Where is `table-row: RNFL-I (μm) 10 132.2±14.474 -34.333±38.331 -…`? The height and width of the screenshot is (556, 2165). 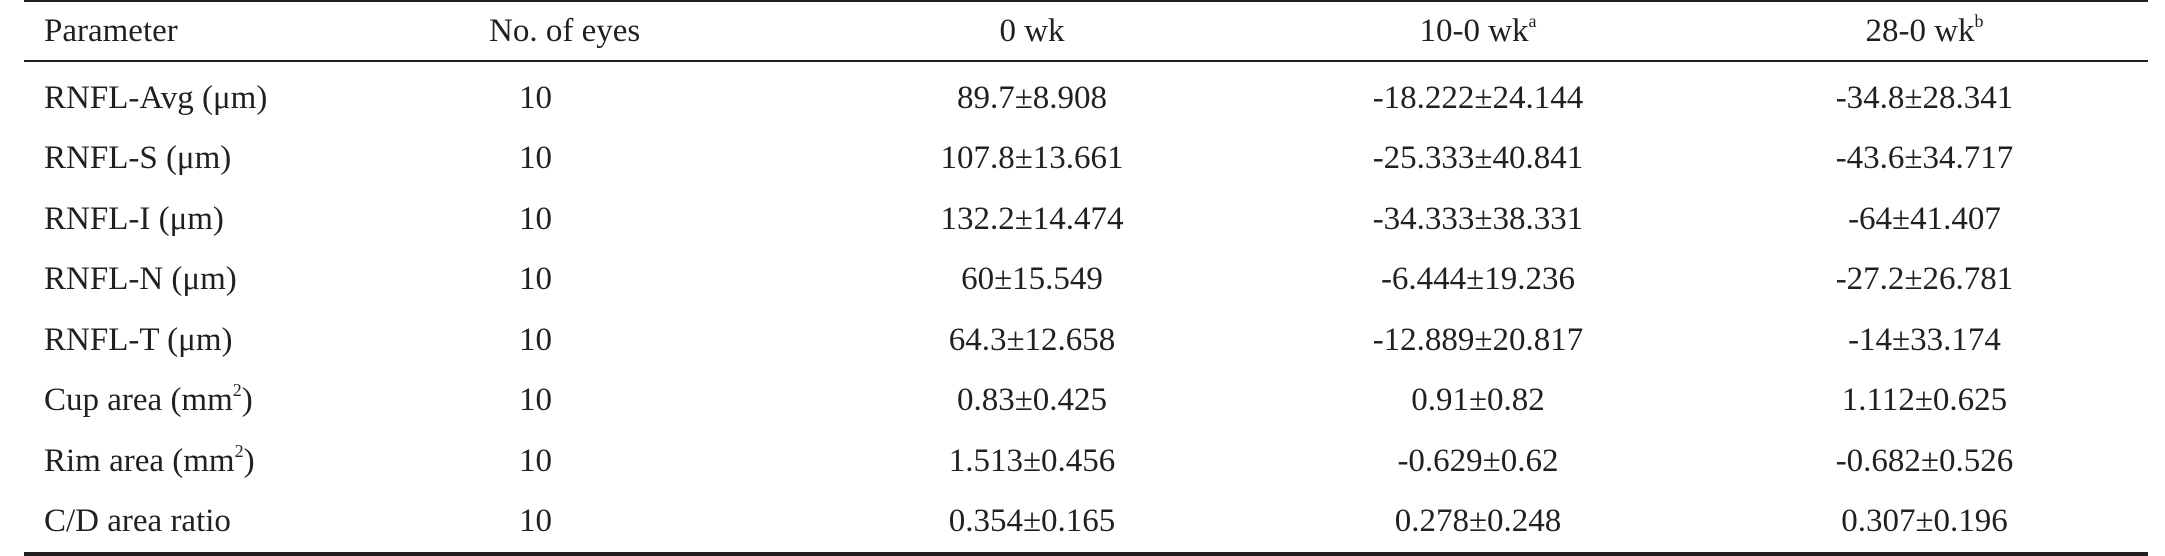 table-row: RNFL-I (μm) 10 132.2±14.474 -34.333±38.331 -… is located at coordinates (1086, 219).